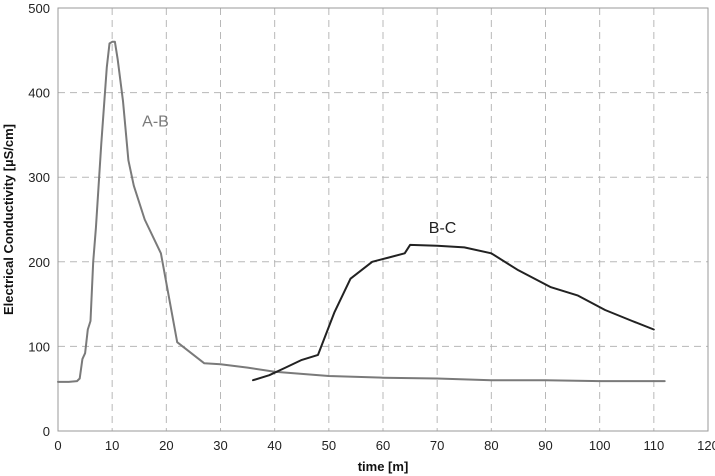 The height and width of the screenshot is (476, 715). Describe the element at coordinates (39, 8) in the screenshot. I see `y-tick-label: 500` at that location.